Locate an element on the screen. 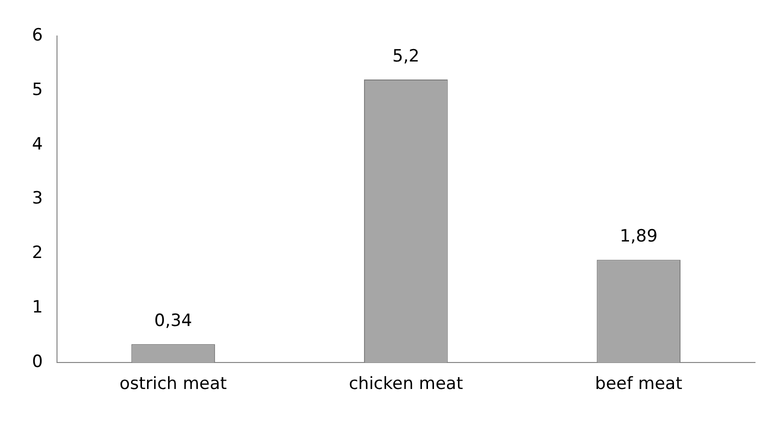 The image size is (769, 421). data-label: 0,34 is located at coordinates (173, 321).